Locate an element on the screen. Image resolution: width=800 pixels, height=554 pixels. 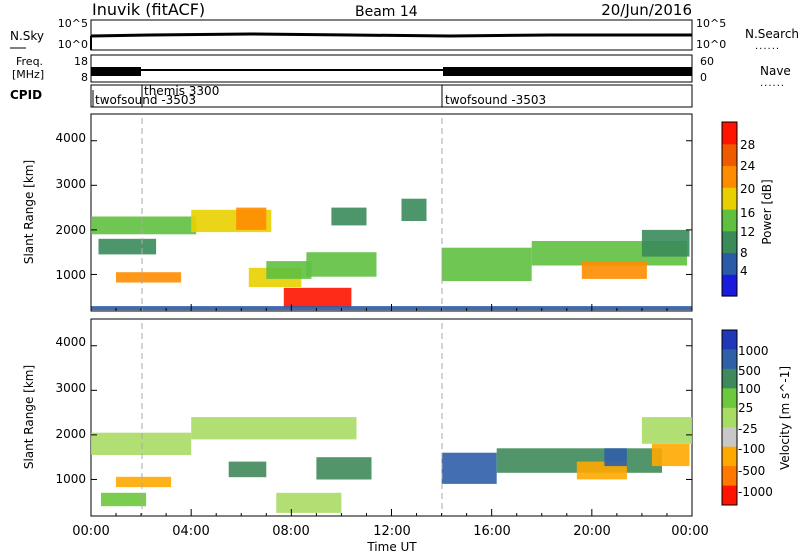
freq-label-line1: Freq. is located at coordinates (29, 61).